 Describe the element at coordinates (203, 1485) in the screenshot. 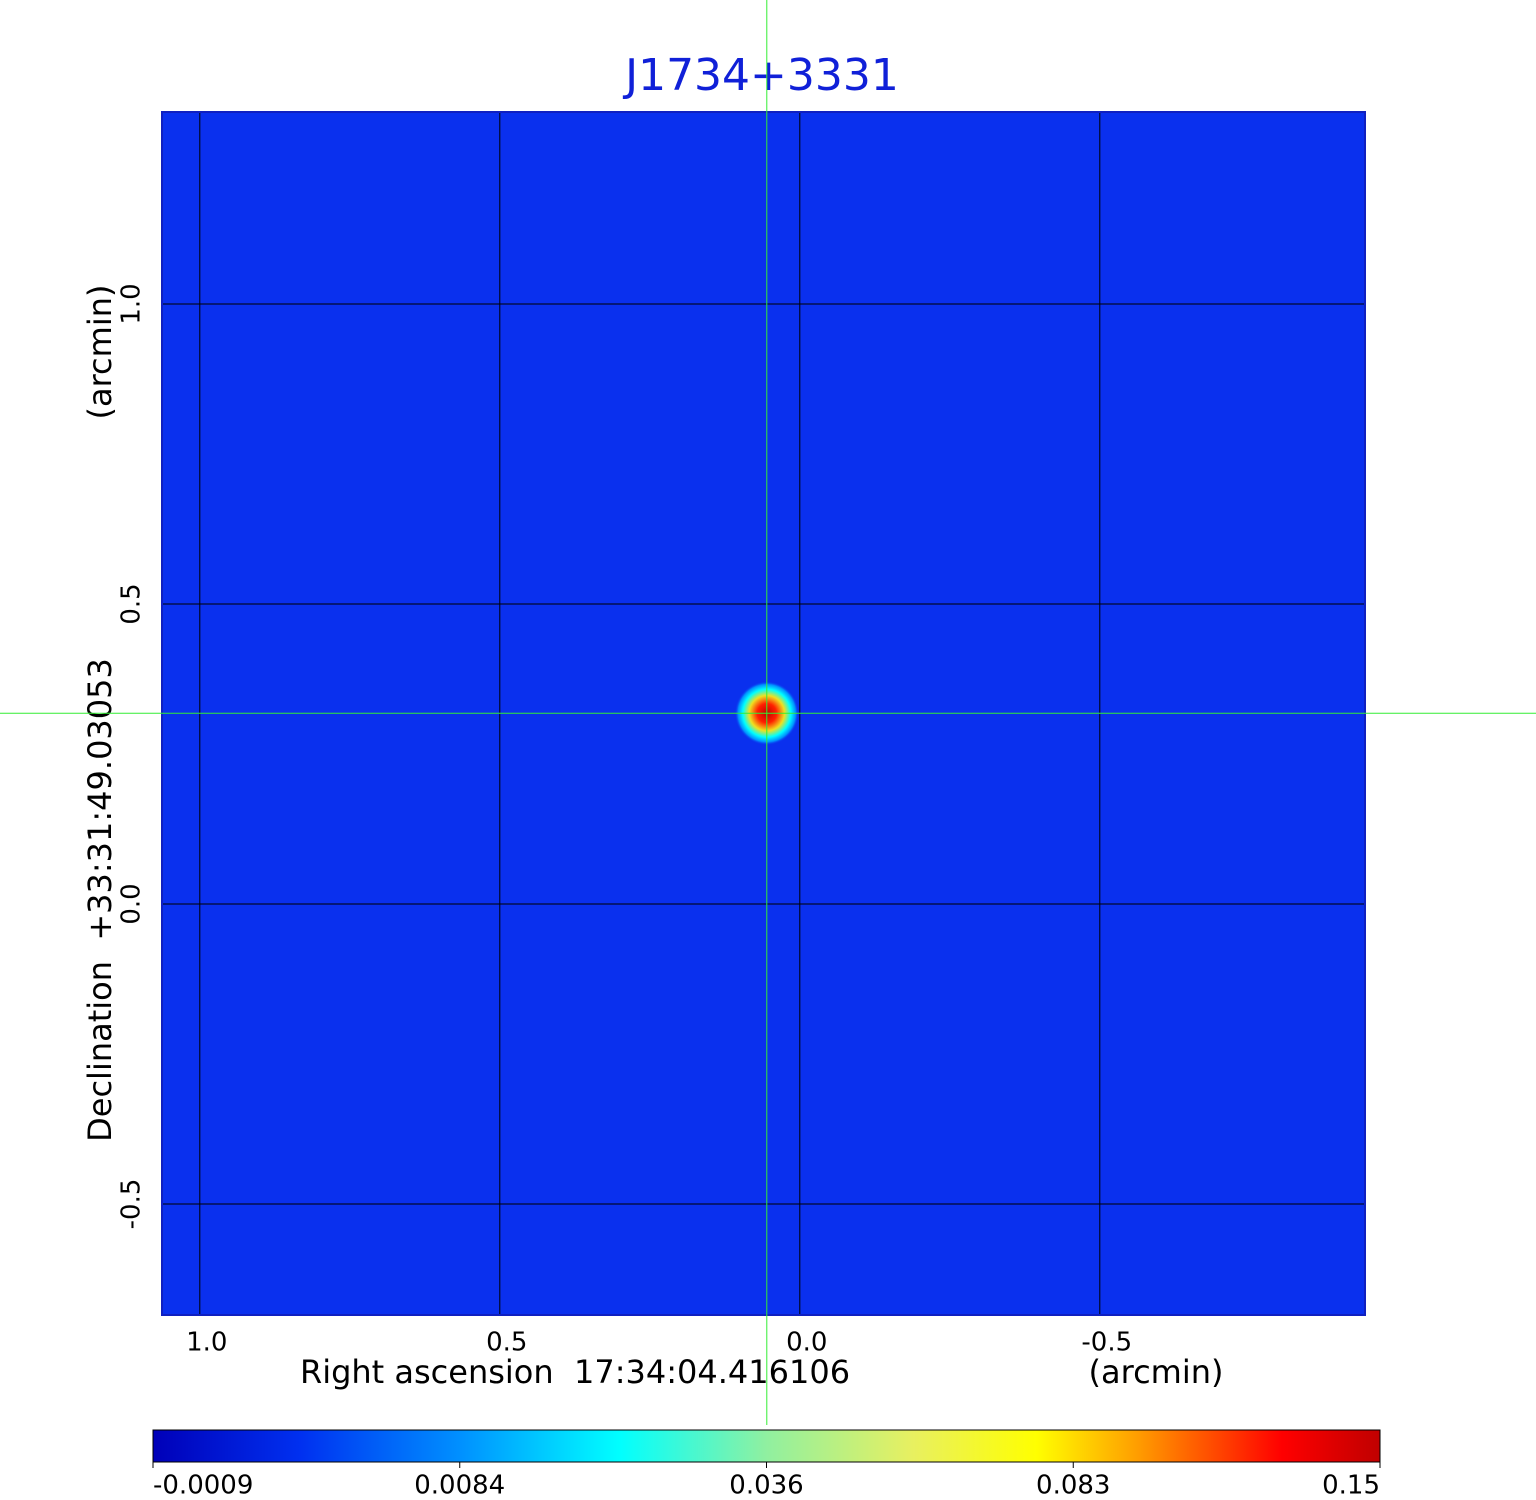

I see `colorbar-tick-label: -0.0009` at that location.